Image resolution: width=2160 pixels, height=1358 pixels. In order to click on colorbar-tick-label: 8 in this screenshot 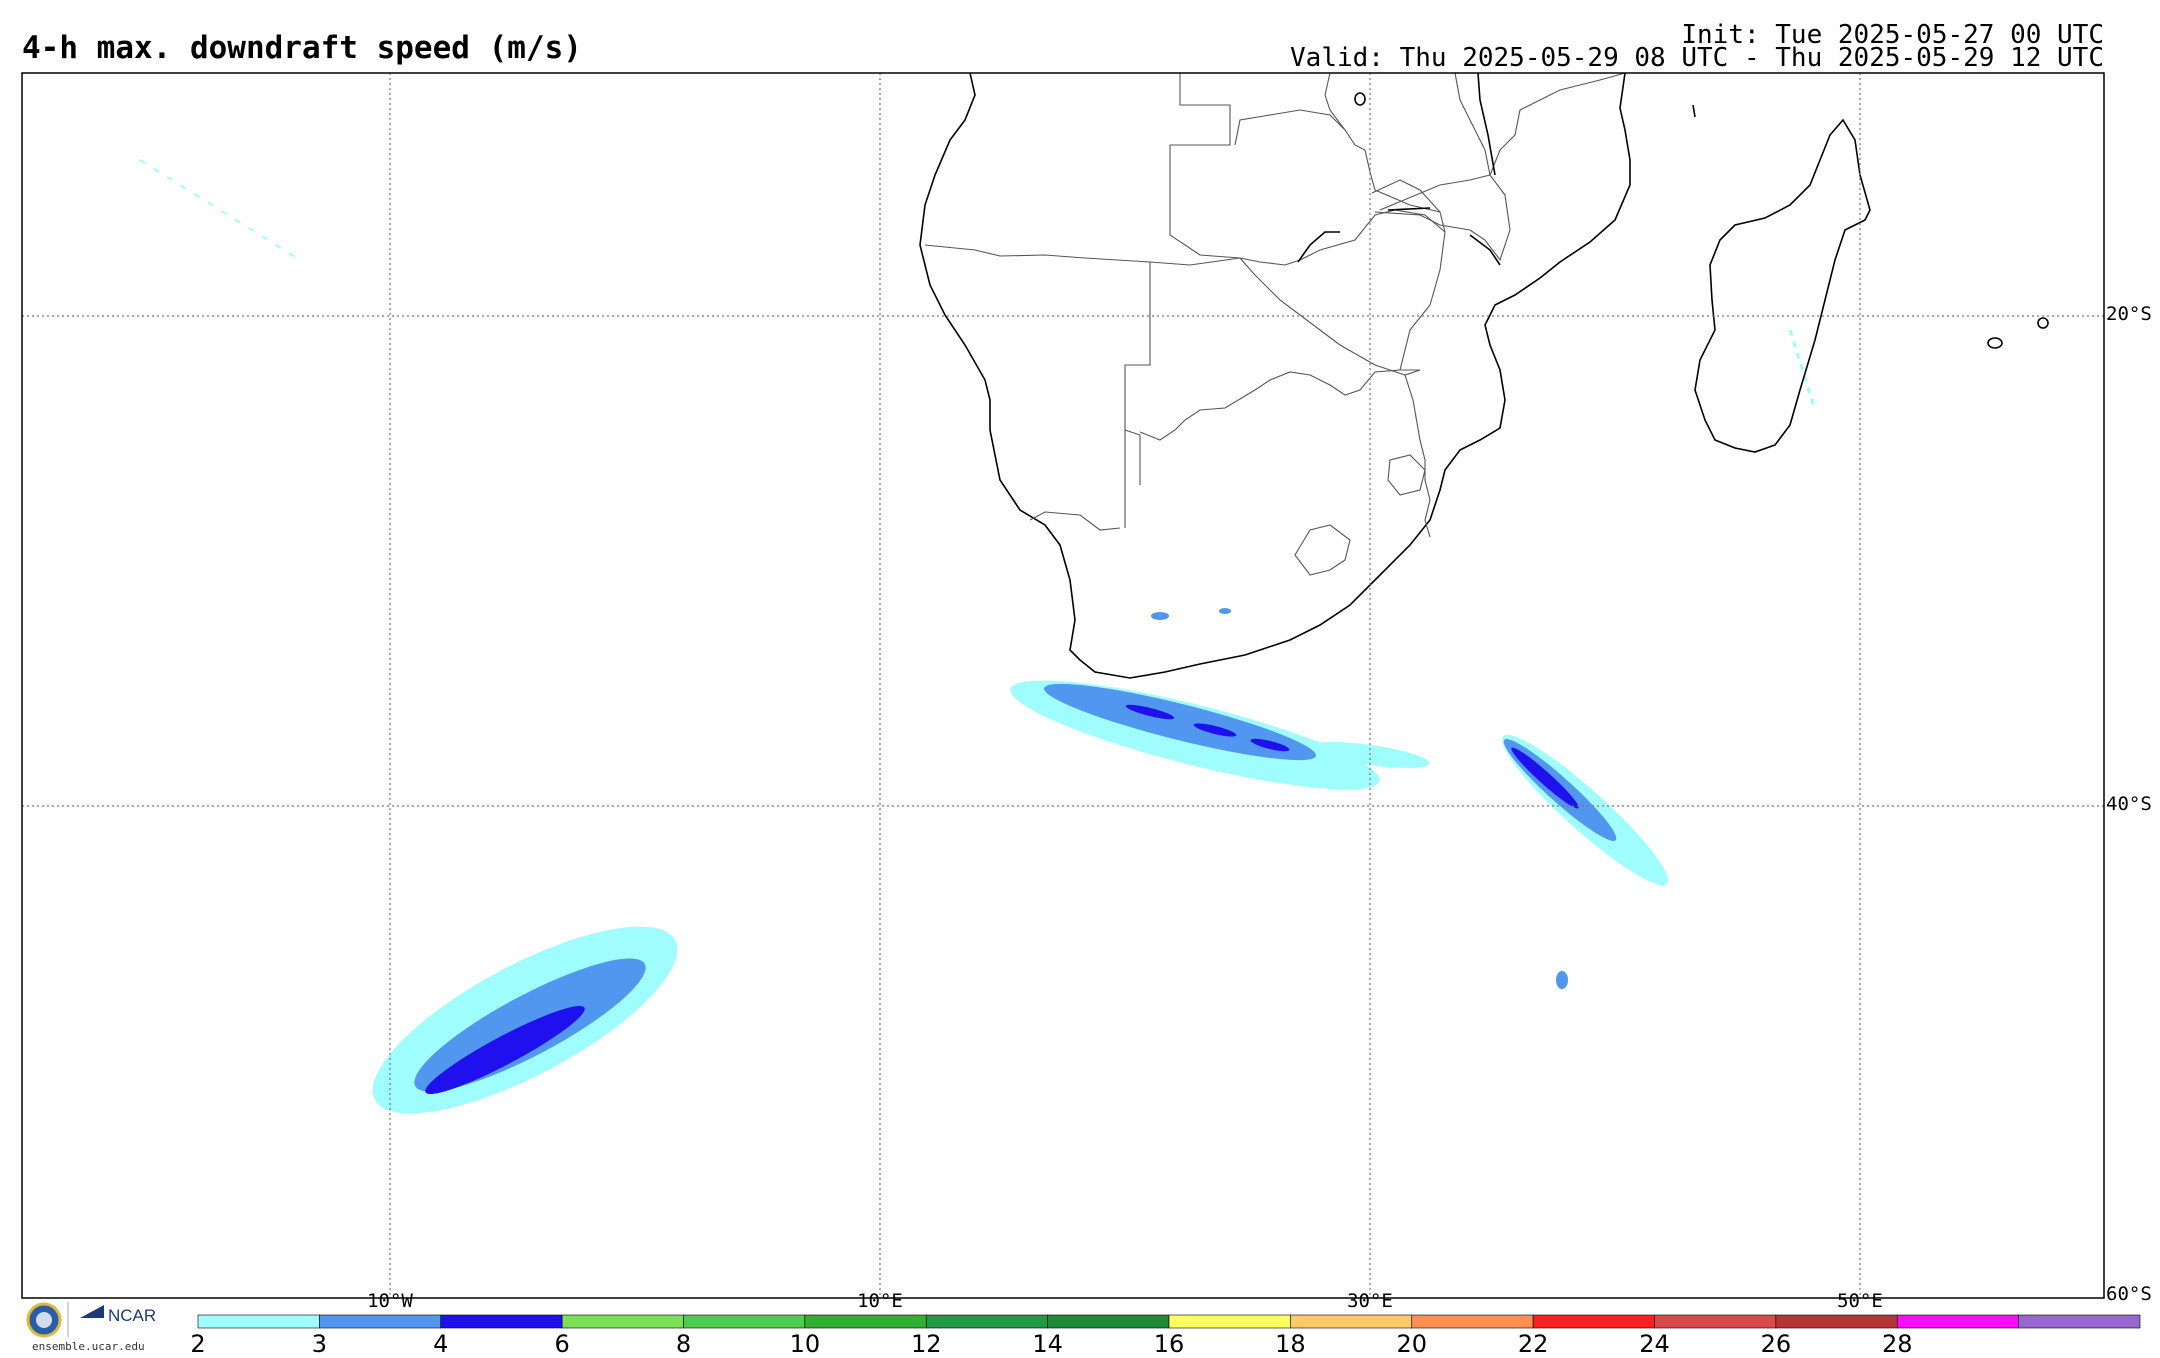, I will do `click(683, 1344)`.